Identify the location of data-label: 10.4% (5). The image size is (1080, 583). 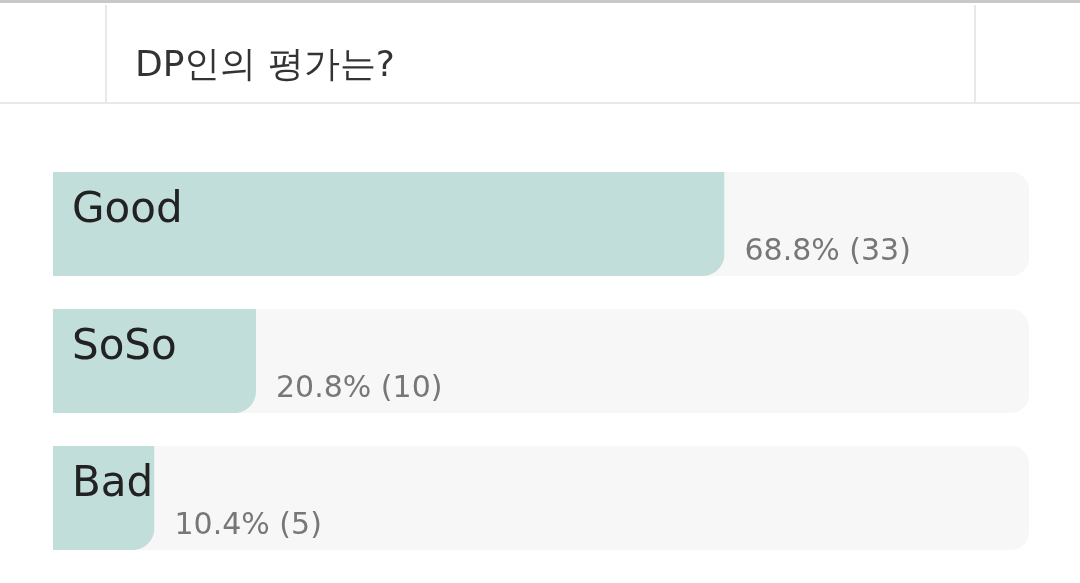
(248, 523).